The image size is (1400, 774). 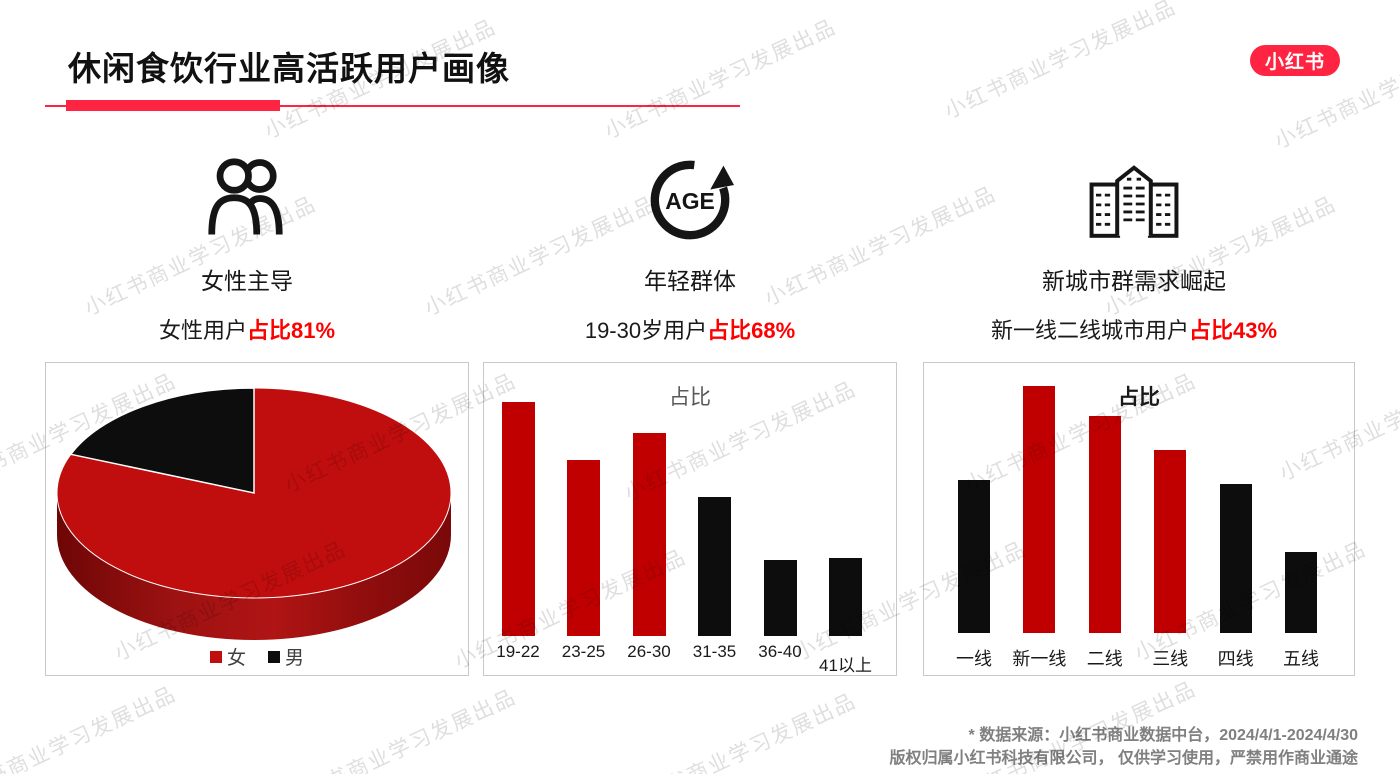 I want to click on buildings-icon, so click(x=1134, y=200).